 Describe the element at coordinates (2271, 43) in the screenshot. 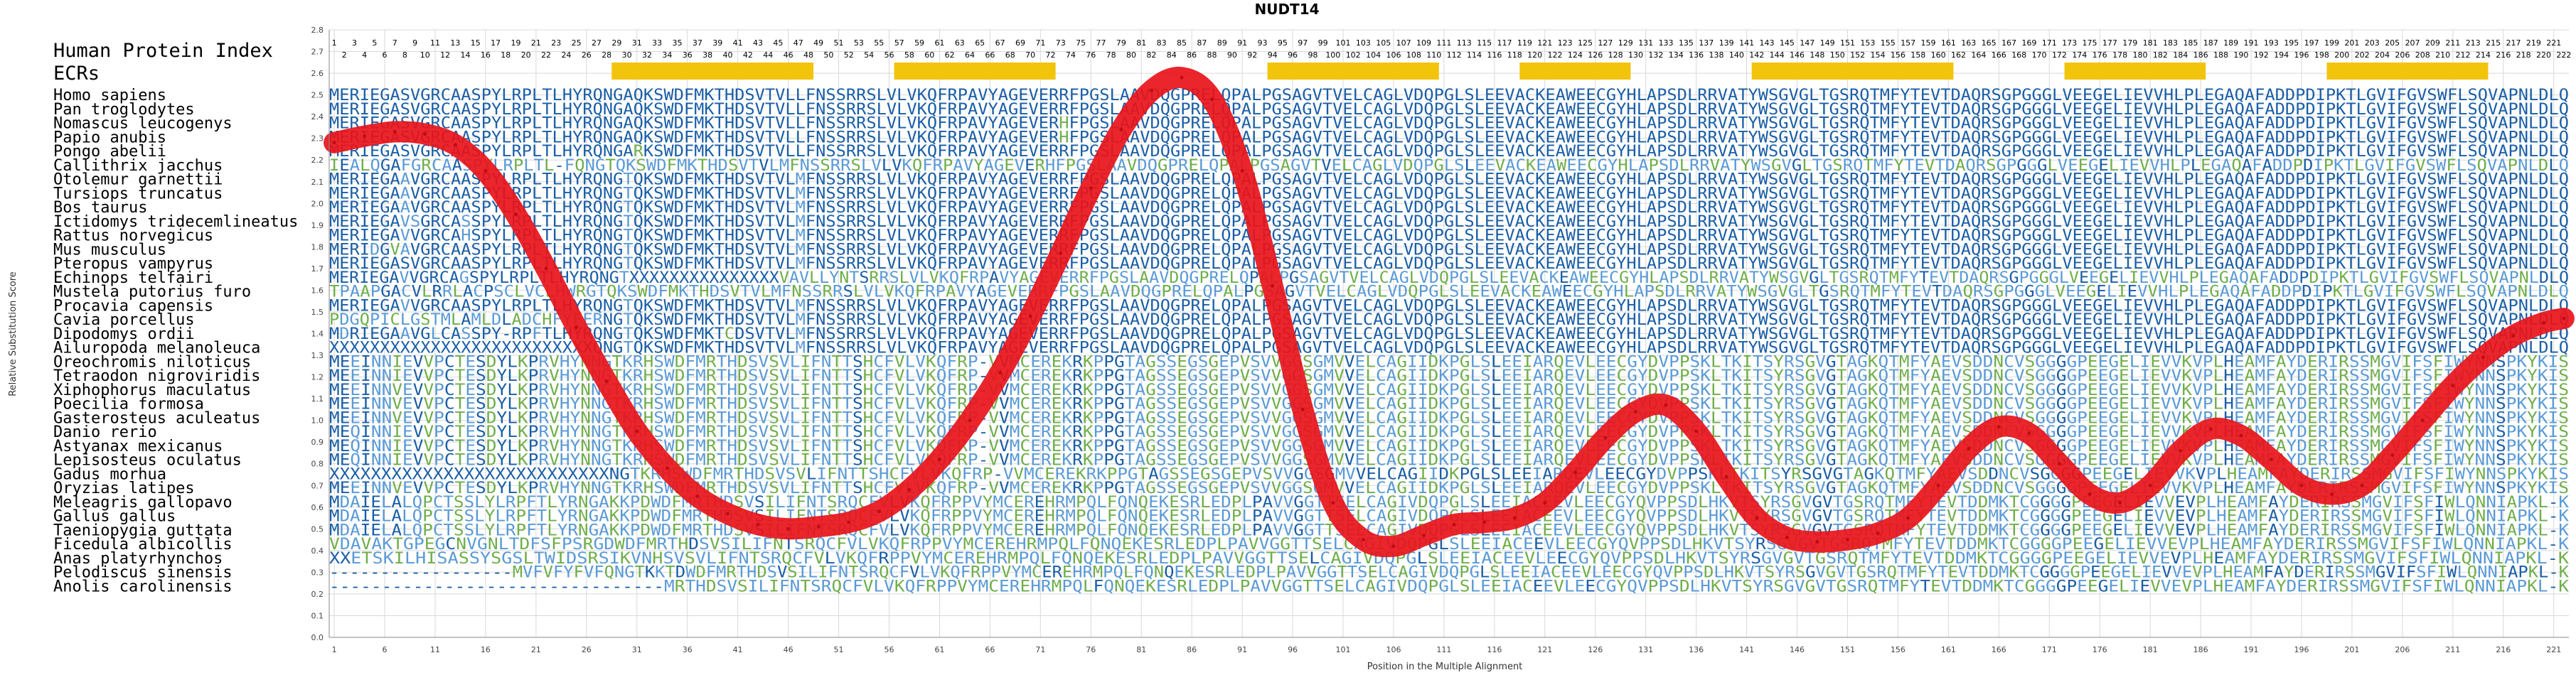

I see `human-position-label: 193` at that location.